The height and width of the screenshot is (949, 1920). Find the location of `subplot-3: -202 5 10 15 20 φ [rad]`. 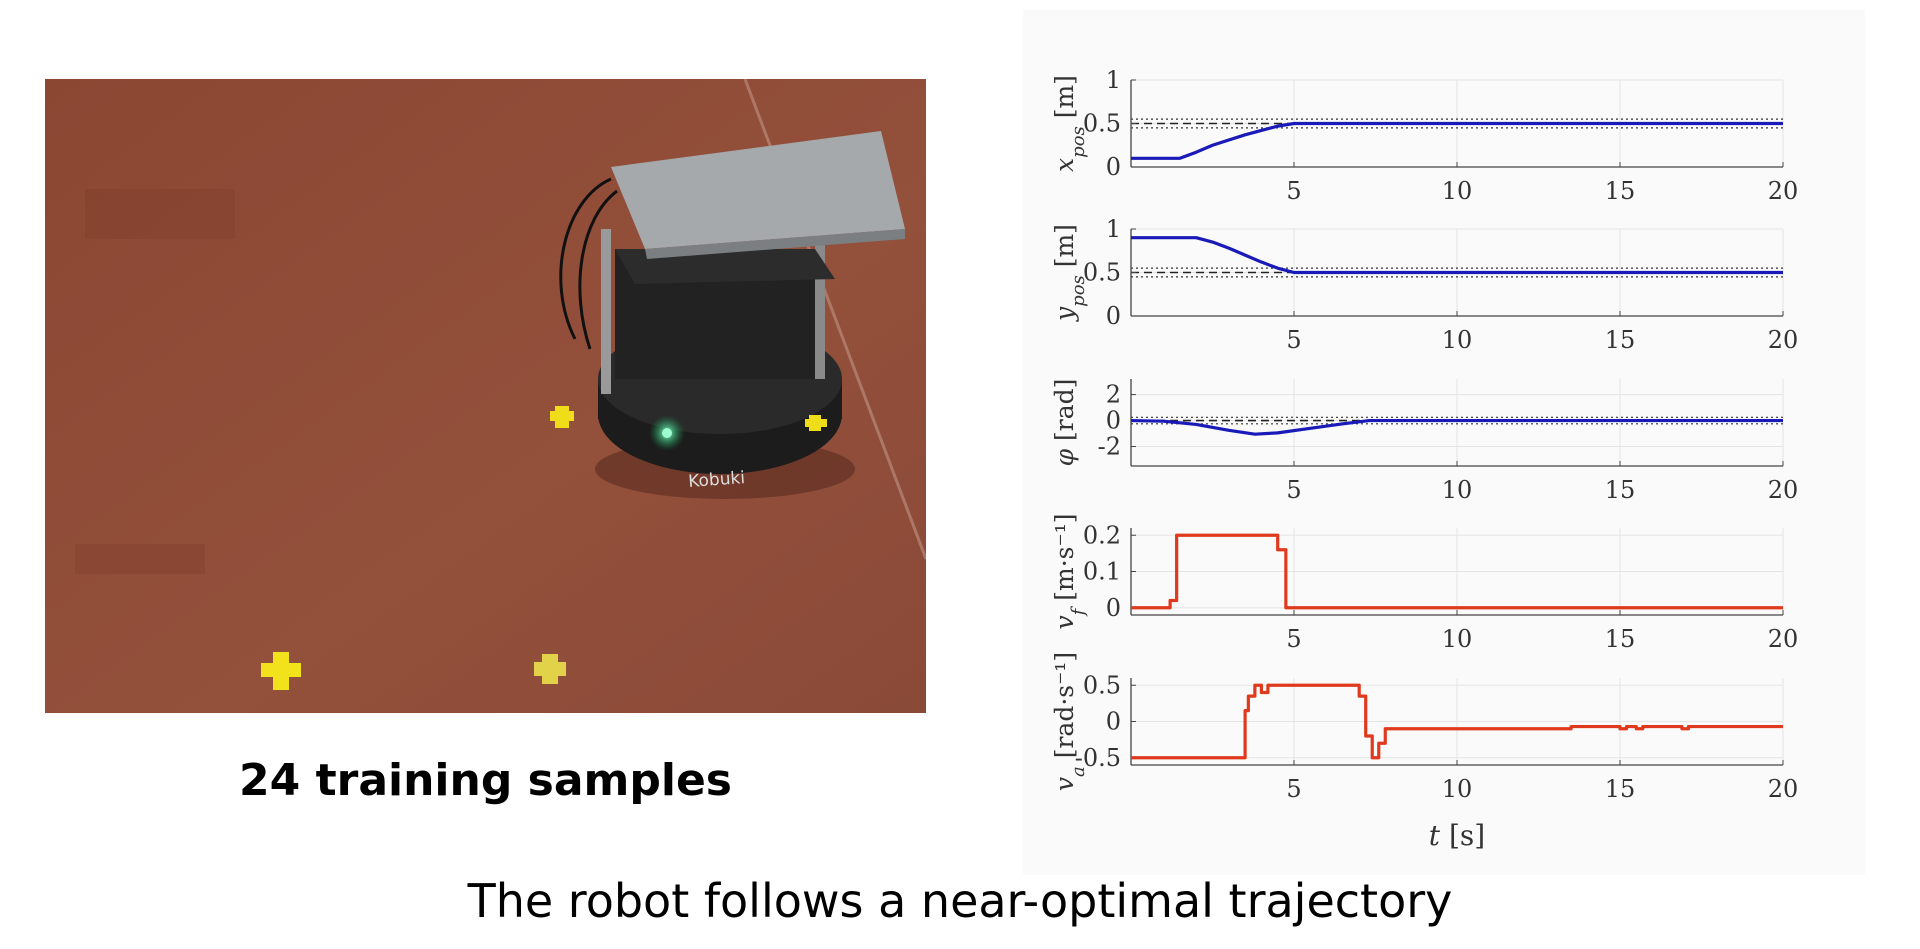

subplot-3: -202 5 10 15 20 φ [rad] is located at coordinates (1424, 441).